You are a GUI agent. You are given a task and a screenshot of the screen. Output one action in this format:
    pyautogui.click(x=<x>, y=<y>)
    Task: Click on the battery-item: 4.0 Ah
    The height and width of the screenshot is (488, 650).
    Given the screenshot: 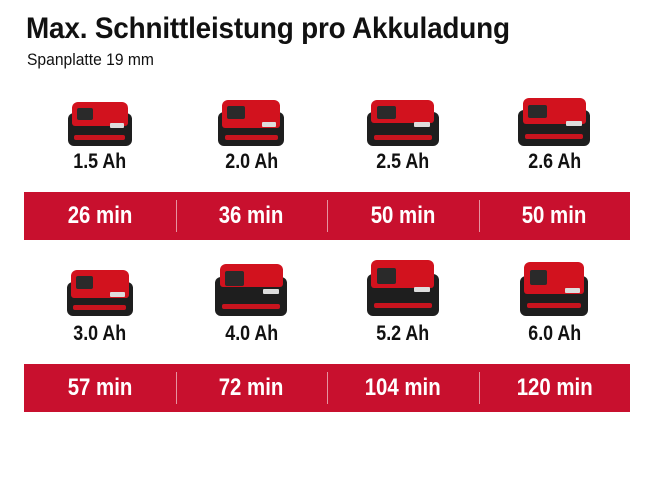 What is the action you would take?
    pyautogui.click(x=252, y=313)
    